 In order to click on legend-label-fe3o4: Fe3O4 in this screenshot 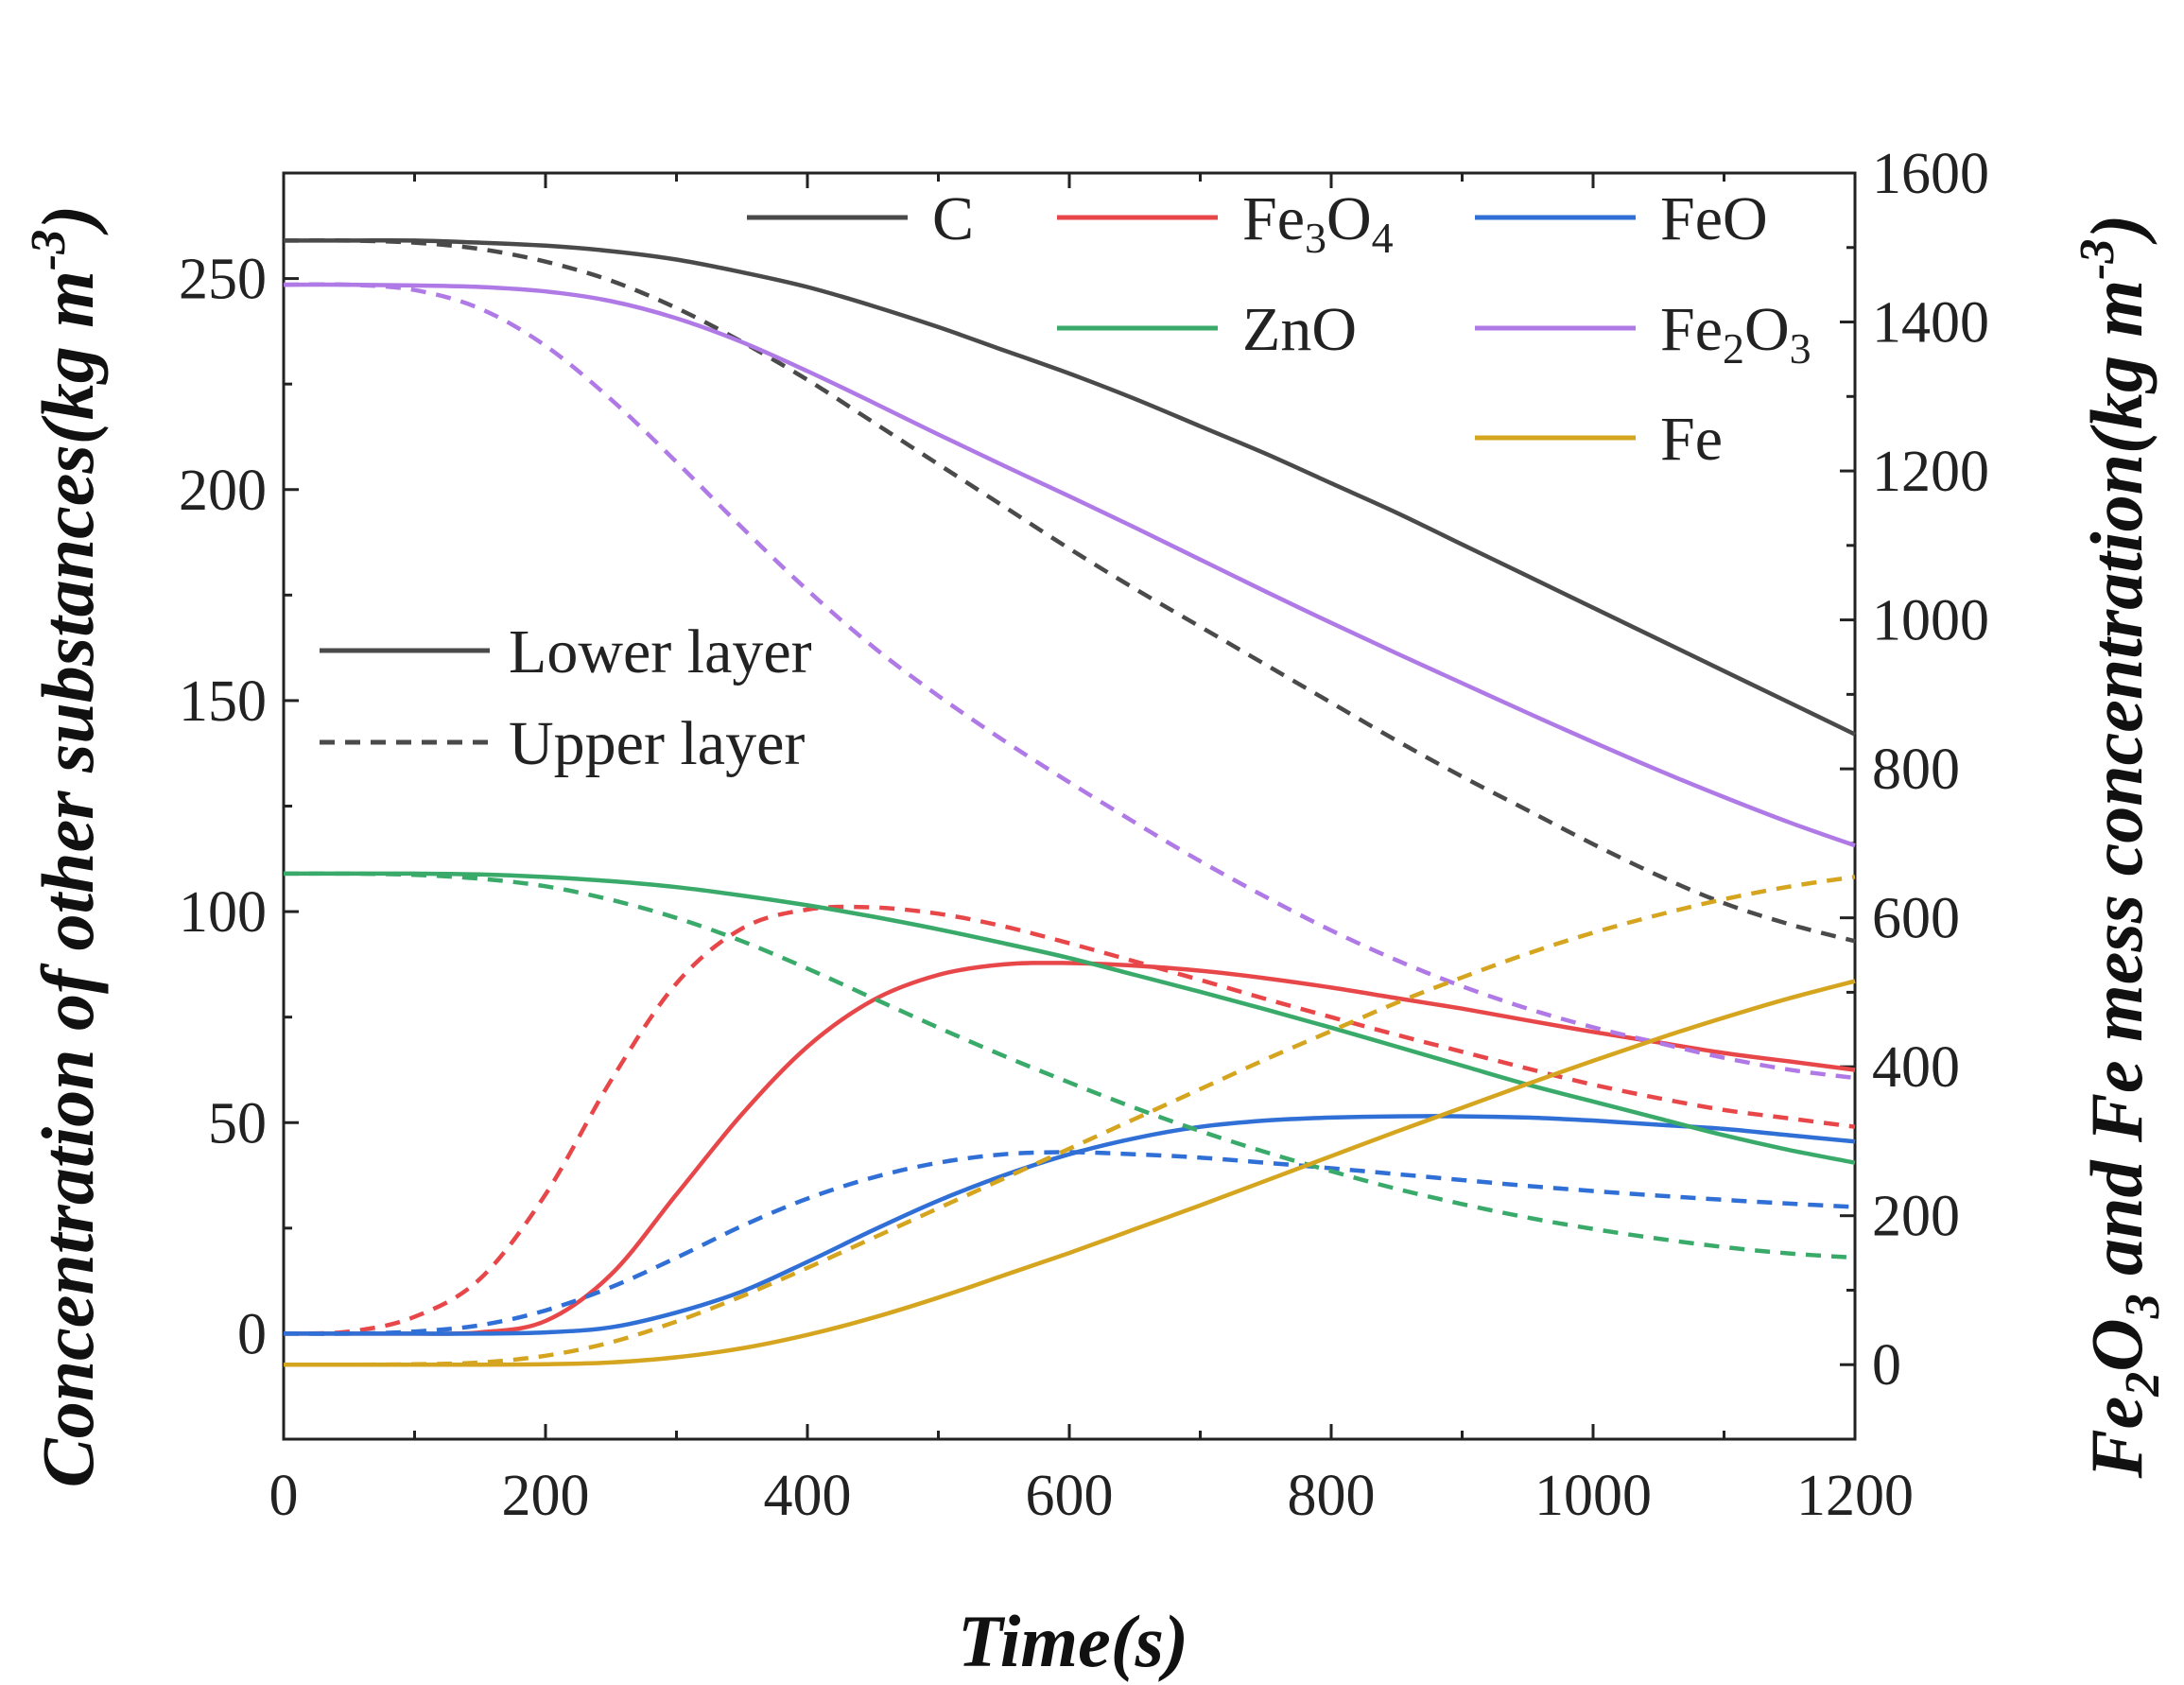, I will do `click(1318, 223)`.